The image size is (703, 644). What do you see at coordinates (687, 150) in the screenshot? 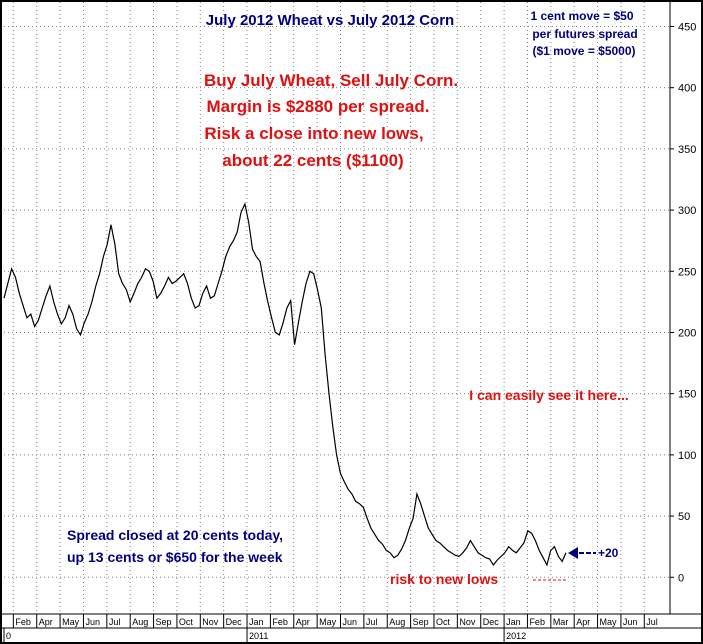
I see `y-tick-label: 350` at bounding box center [687, 150].